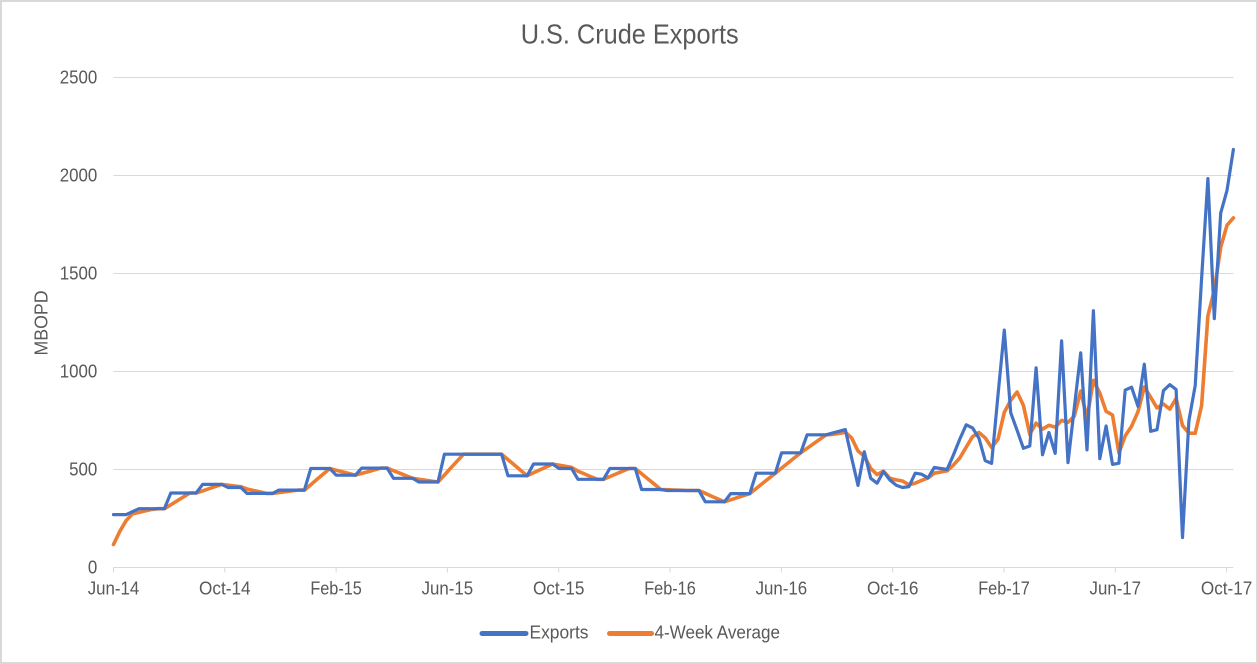 The height and width of the screenshot is (664, 1258). Describe the element at coordinates (718, 633) in the screenshot. I see `svg-text: 4-Week Average` at that location.